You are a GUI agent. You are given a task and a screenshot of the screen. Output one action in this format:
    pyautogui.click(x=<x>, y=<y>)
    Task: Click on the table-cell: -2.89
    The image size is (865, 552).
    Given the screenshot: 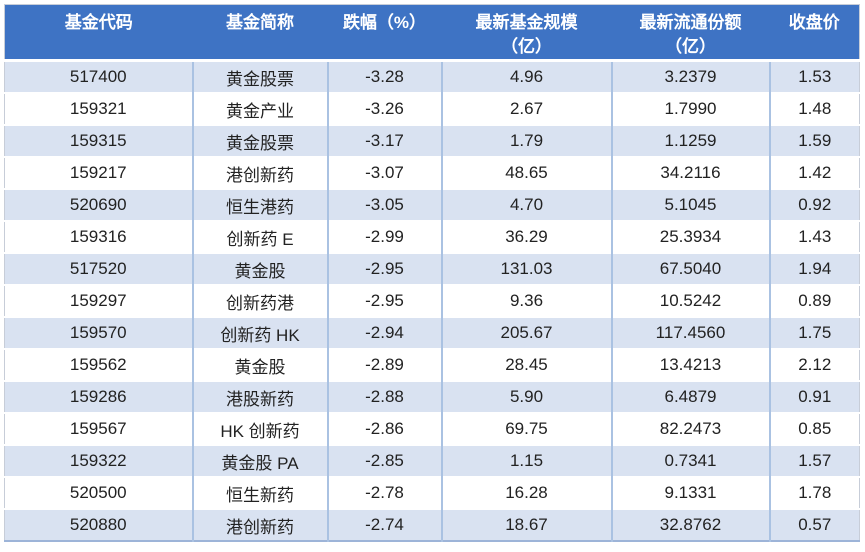 What is the action you would take?
    pyautogui.click(x=384, y=364)
    